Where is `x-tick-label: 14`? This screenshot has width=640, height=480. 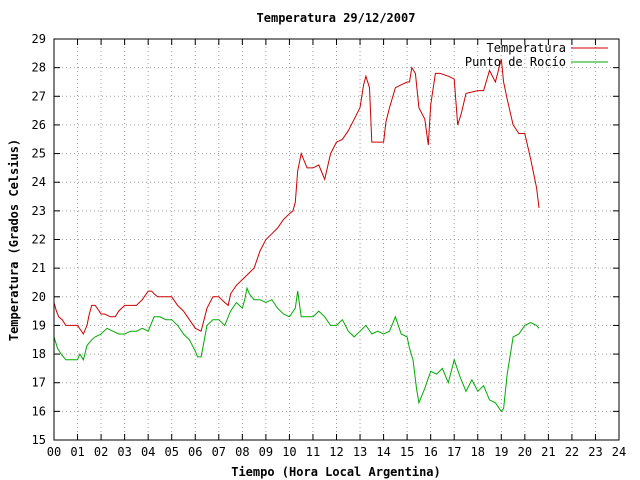
x-tick-label: 14 is located at coordinates (383, 452).